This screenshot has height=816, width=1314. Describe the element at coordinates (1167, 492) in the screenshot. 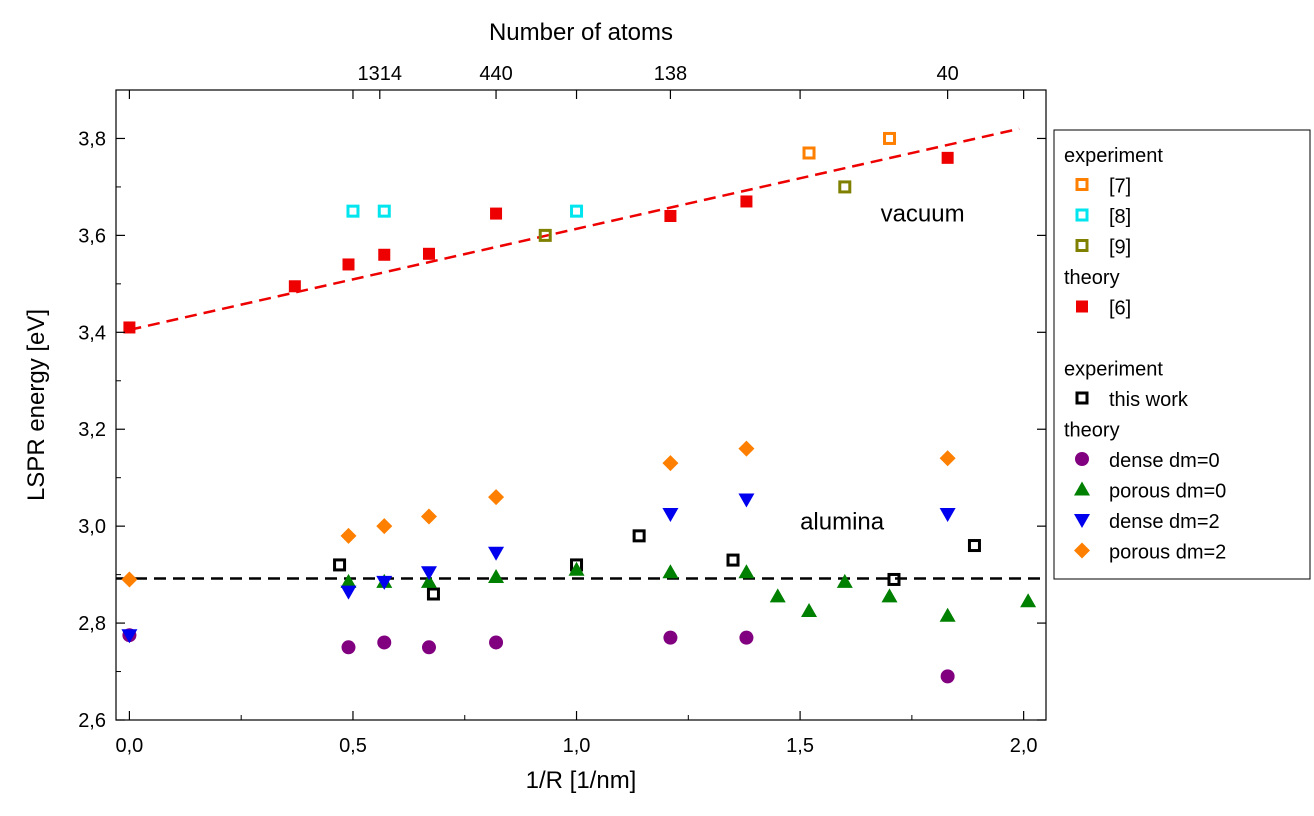

I see `legend-label: porous dm=0` at that location.